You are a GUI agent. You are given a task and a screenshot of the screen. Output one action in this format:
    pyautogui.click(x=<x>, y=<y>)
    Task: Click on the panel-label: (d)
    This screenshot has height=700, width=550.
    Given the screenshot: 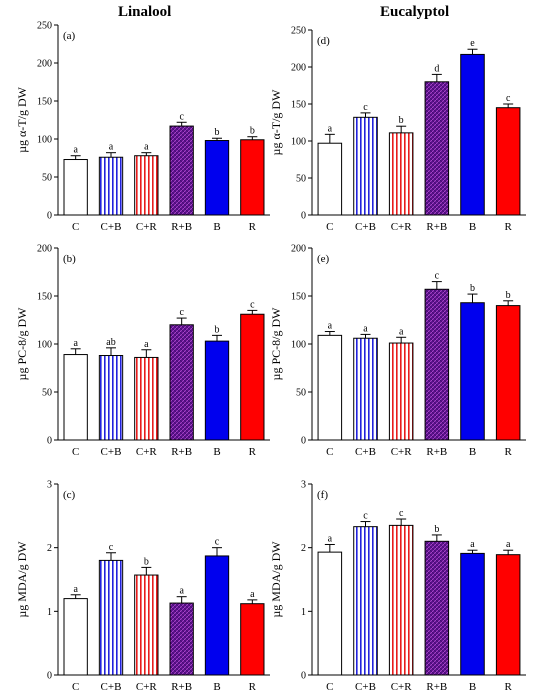 What is the action you would take?
    pyautogui.click(x=323, y=41)
    